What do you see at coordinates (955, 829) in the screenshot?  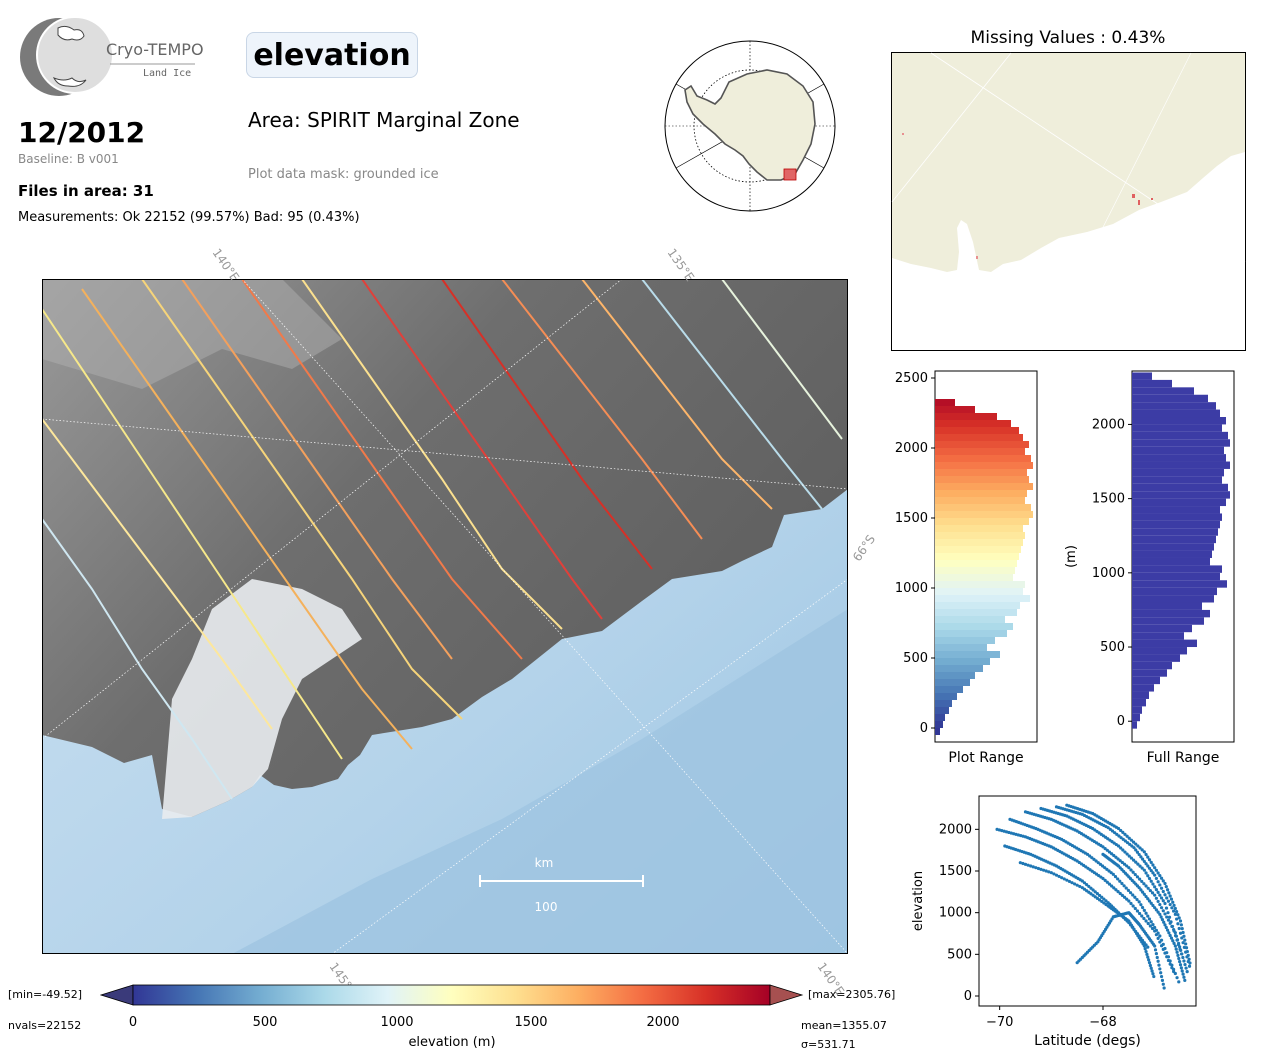 I see `y-tick-label: 2000` at bounding box center [955, 829].